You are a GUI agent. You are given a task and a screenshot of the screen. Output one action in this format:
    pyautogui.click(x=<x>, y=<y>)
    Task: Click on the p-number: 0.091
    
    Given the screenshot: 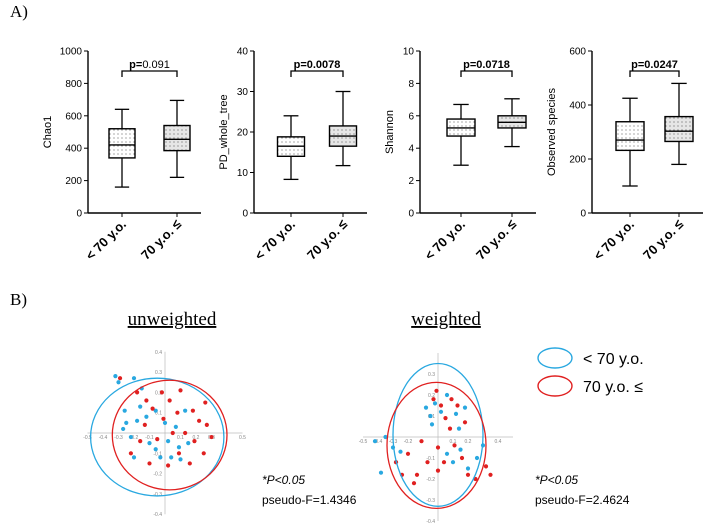 What is the action you would take?
    pyautogui.click(x=156, y=65)
    